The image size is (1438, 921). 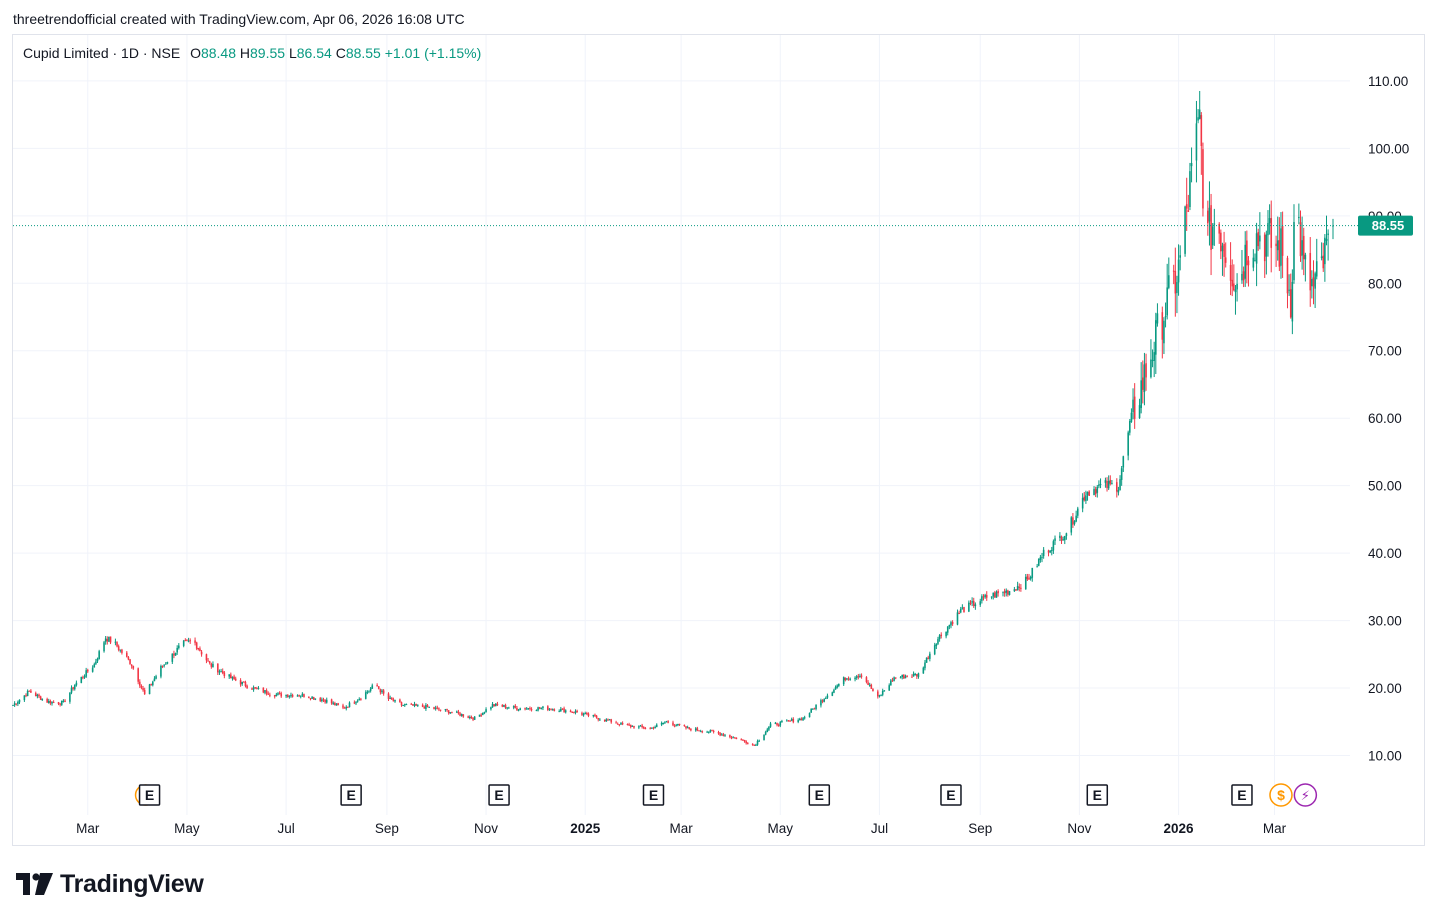 I want to click on tradingview-logo: TradingView, so click(x=110, y=884).